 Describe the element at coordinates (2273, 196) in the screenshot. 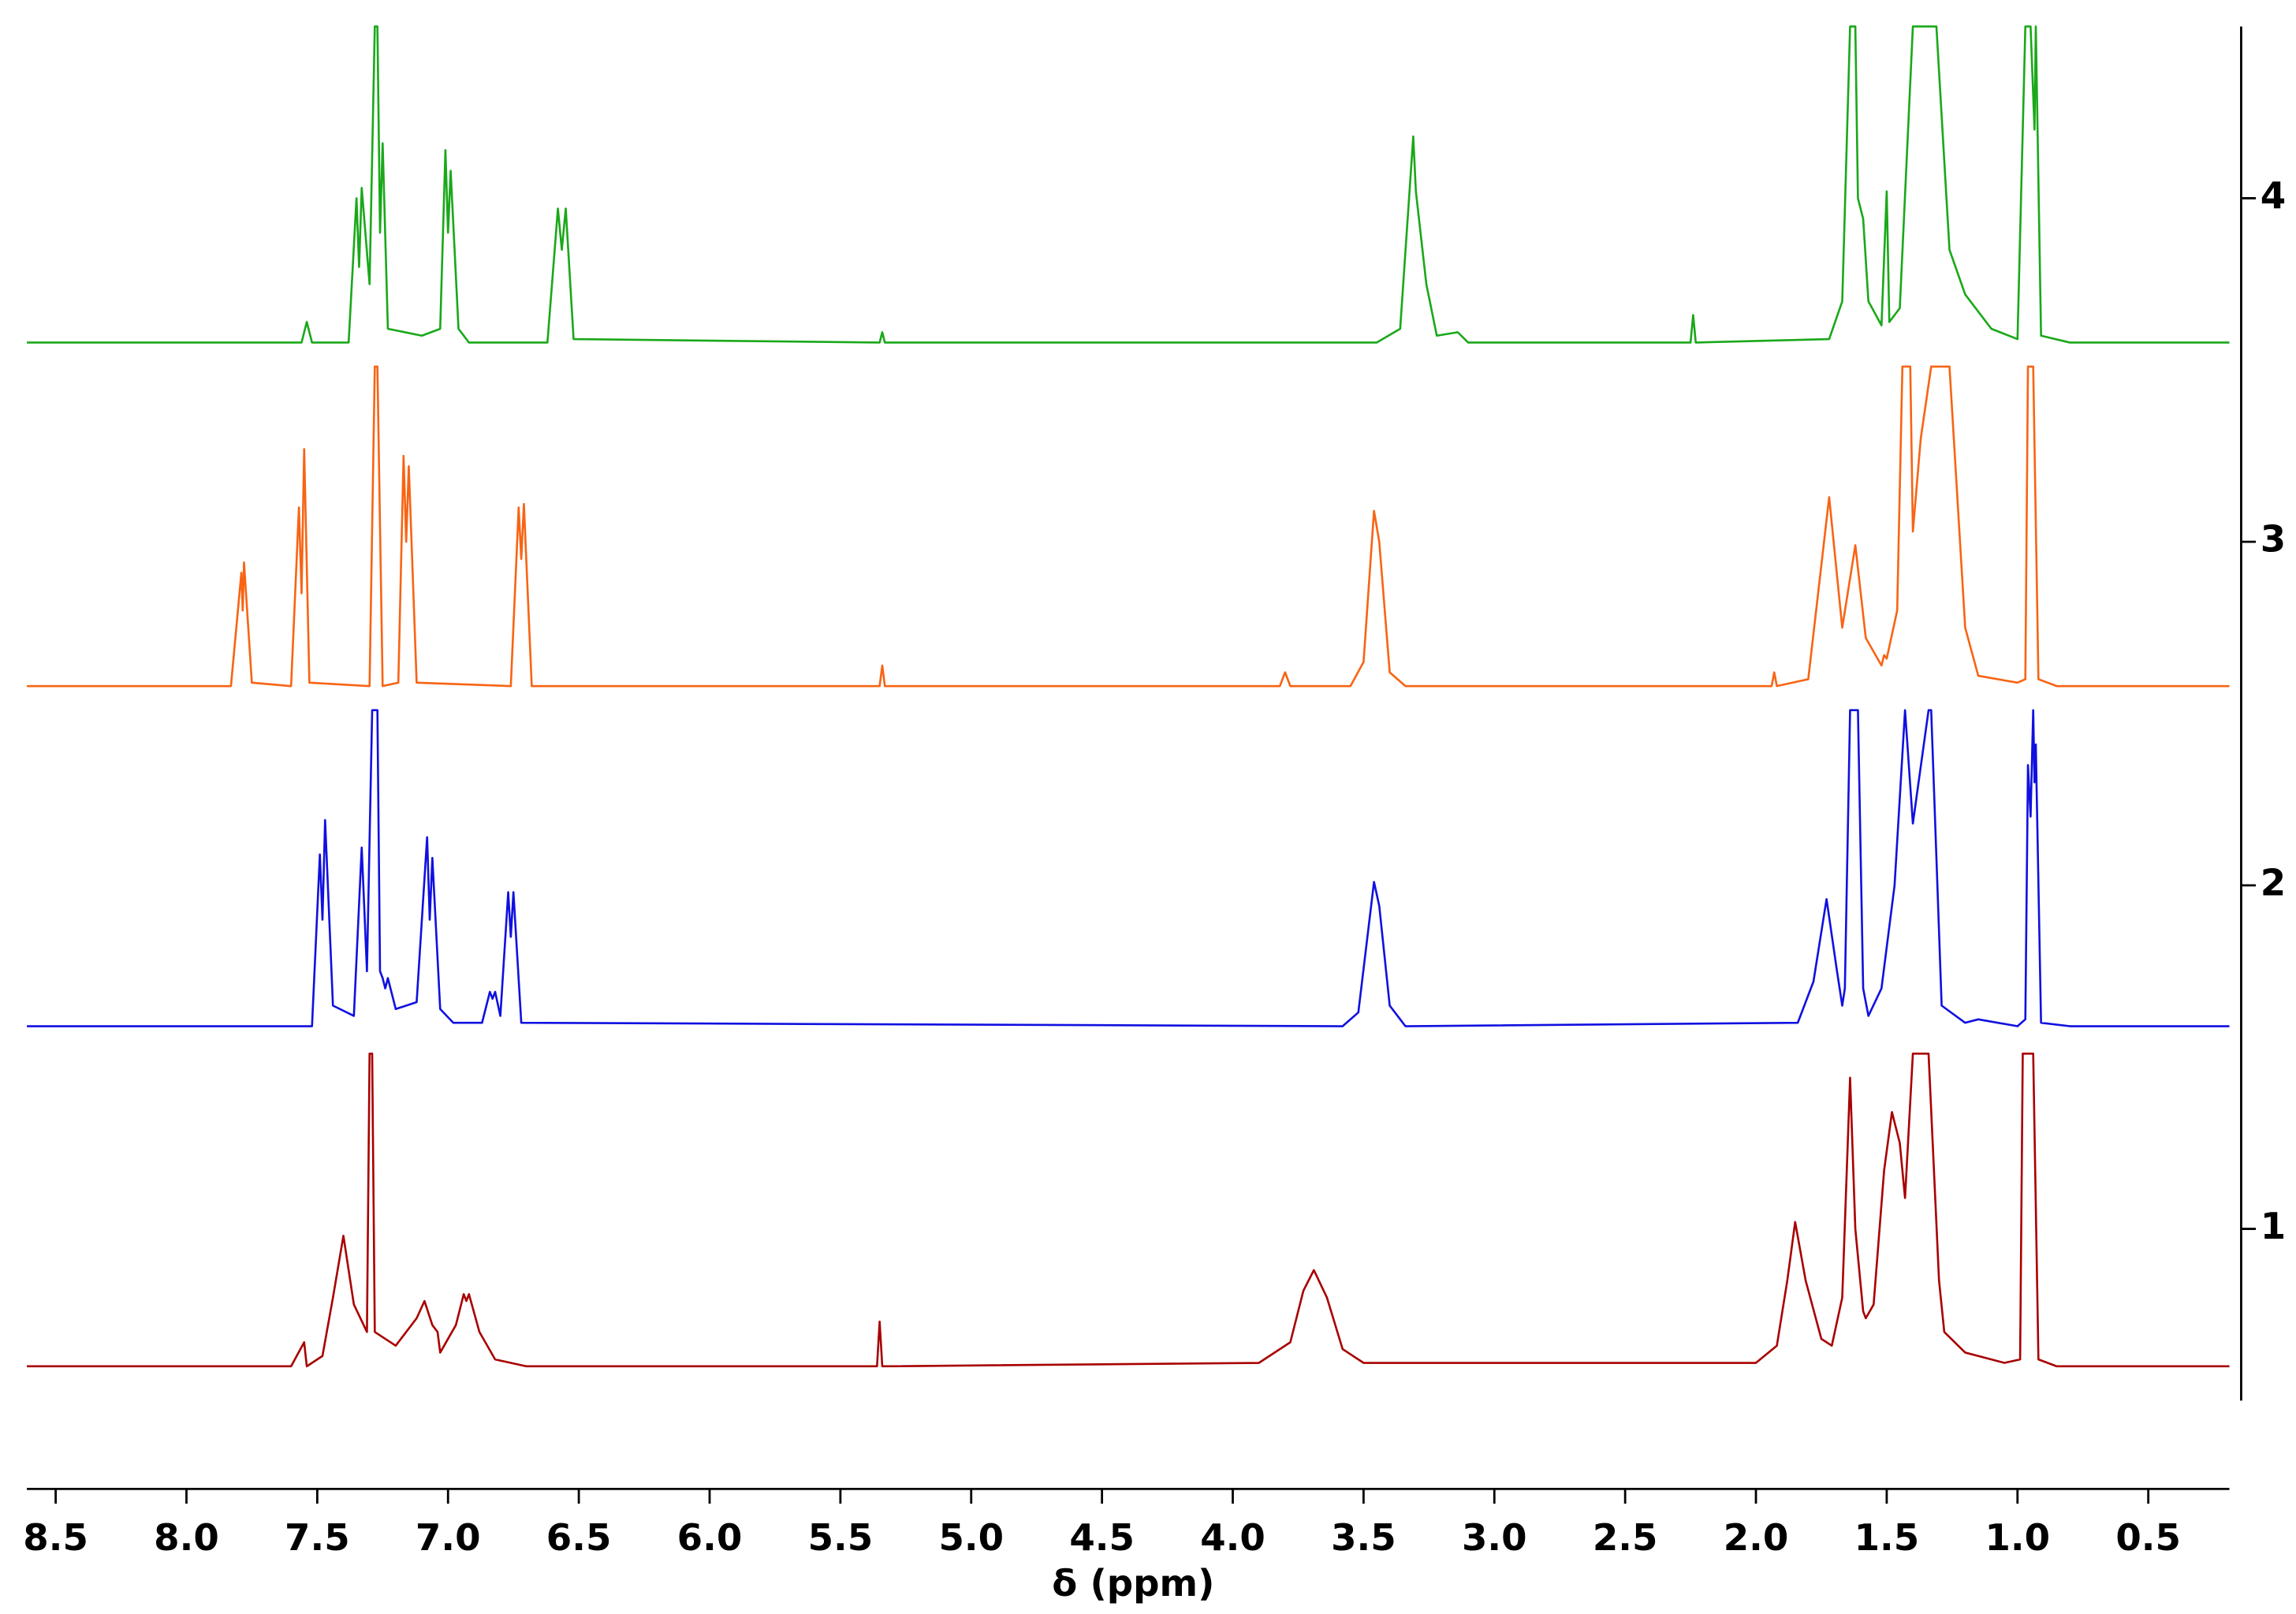

I see `y-tick-label: 4` at that location.